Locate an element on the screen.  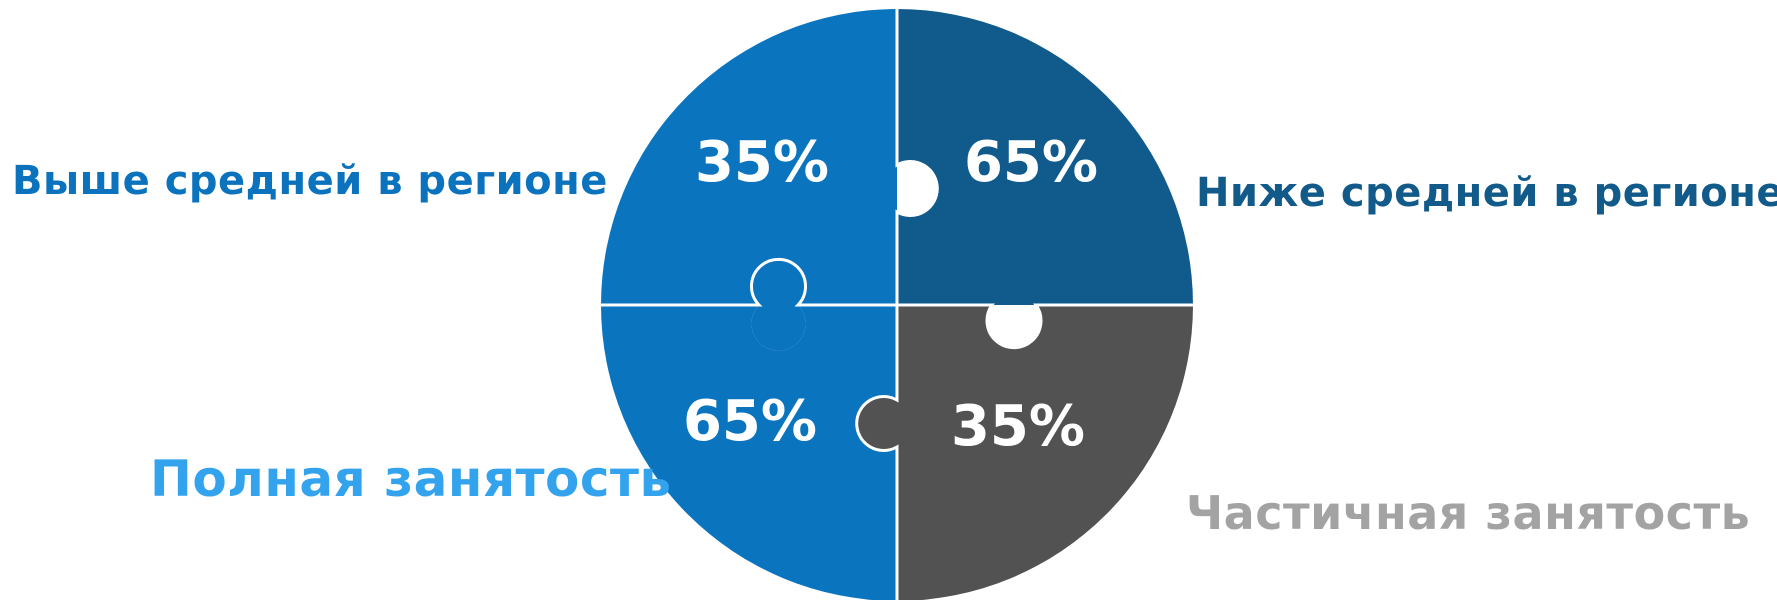
label-full-employment: Полная занятость is located at coordinates (411, 479).